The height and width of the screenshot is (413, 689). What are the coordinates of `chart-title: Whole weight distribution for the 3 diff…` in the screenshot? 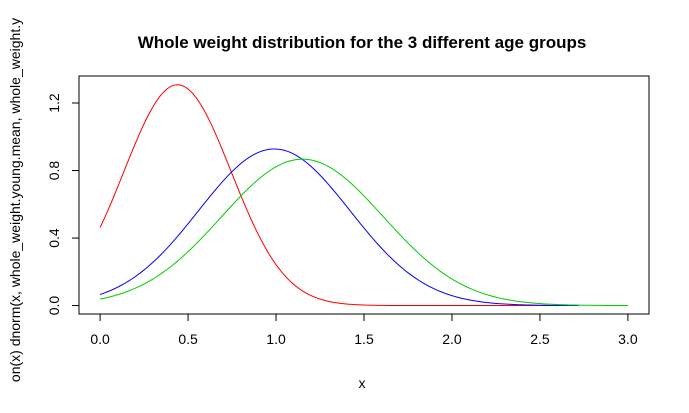 It's located at (362, 42).